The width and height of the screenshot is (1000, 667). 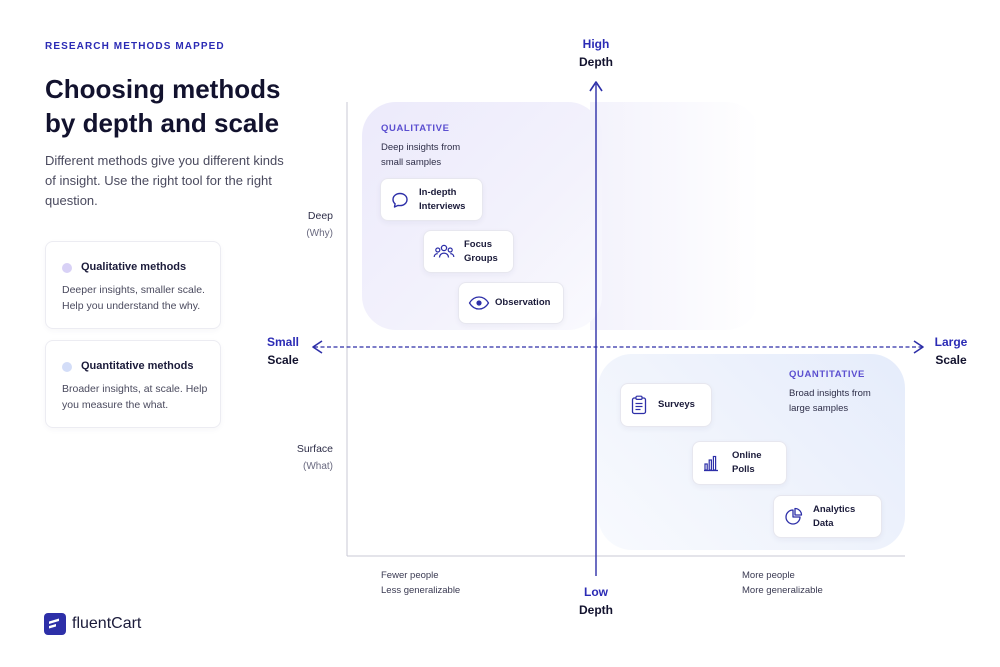 I want to click on logo-glyph-icon, so click(x=54, y=623).